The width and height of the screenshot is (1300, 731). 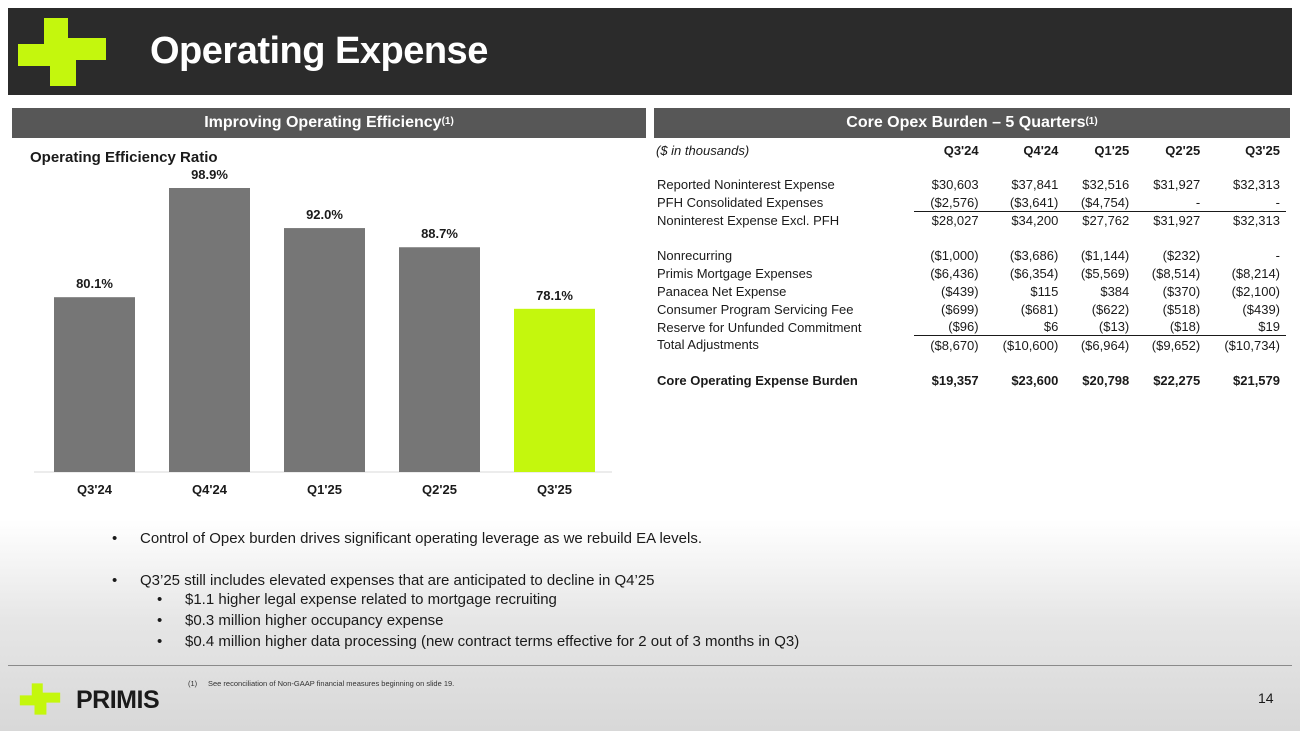 I want to click on table-cell: $31,927, so click(x=1177, y=185).